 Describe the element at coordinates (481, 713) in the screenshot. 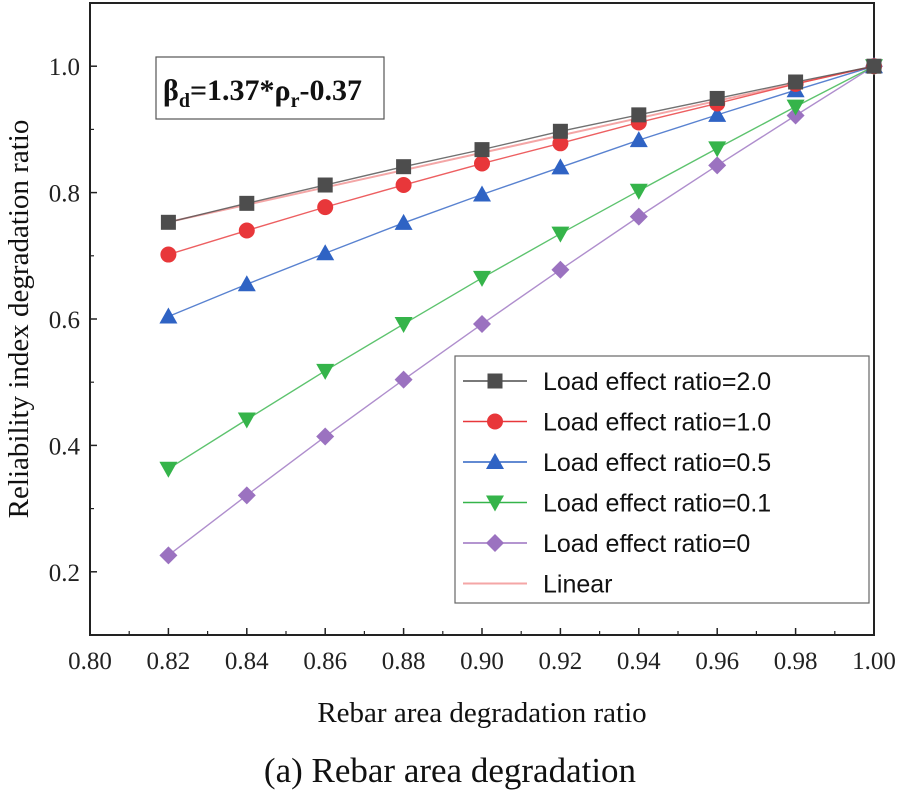

I see `x-axis-title: Rebar area degradation ratio` at that location.